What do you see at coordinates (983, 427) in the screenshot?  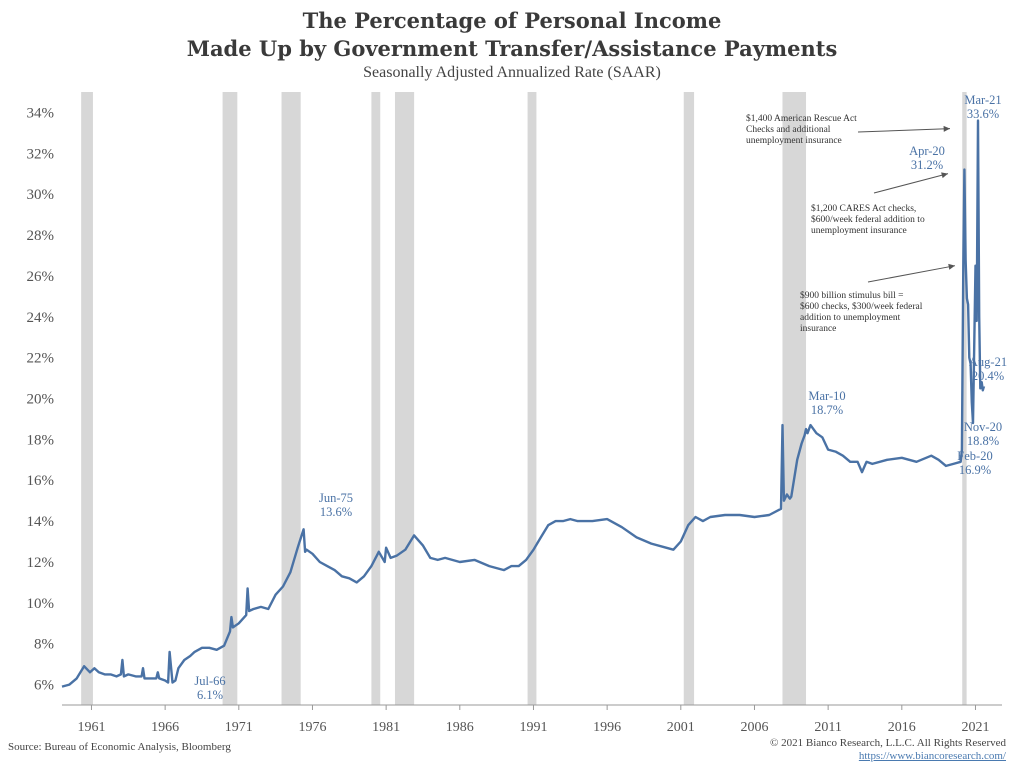 I see `annotation-label: Nov-20` at bounding box center [983, 427].